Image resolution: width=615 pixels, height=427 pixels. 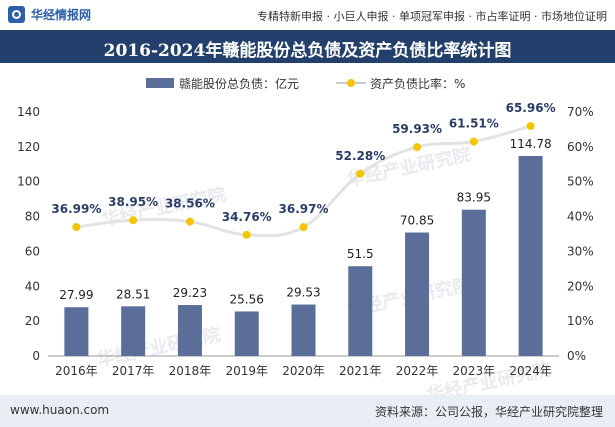 What do you see at coordinates (76, 295) in the screenshot?
I see `bar-value-label: 27.99` at bounding box center [76, 295].